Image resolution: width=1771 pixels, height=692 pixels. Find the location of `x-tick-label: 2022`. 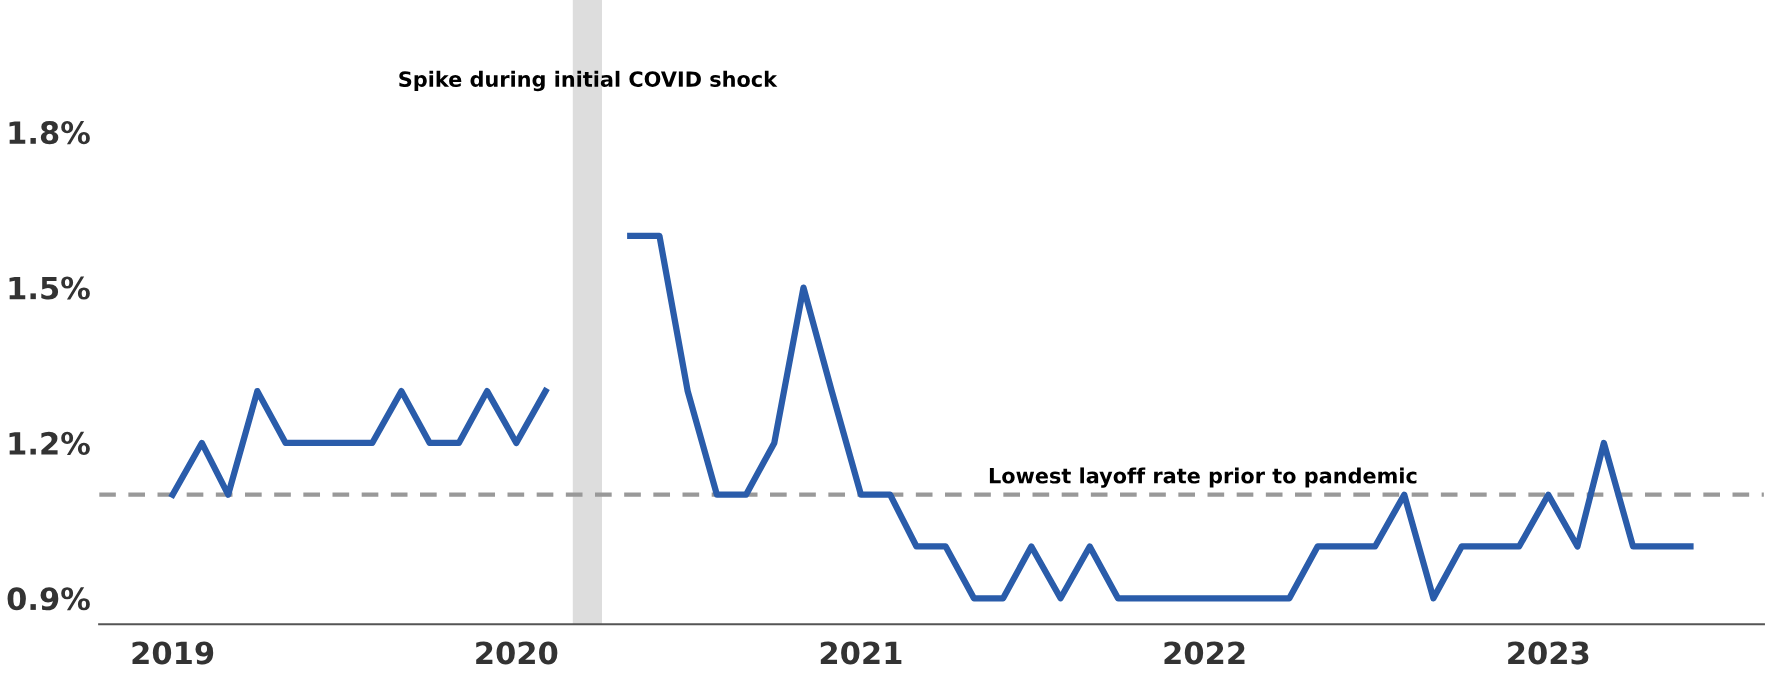

x-tick-label: 2022 is located at coordinates (1204, 653).